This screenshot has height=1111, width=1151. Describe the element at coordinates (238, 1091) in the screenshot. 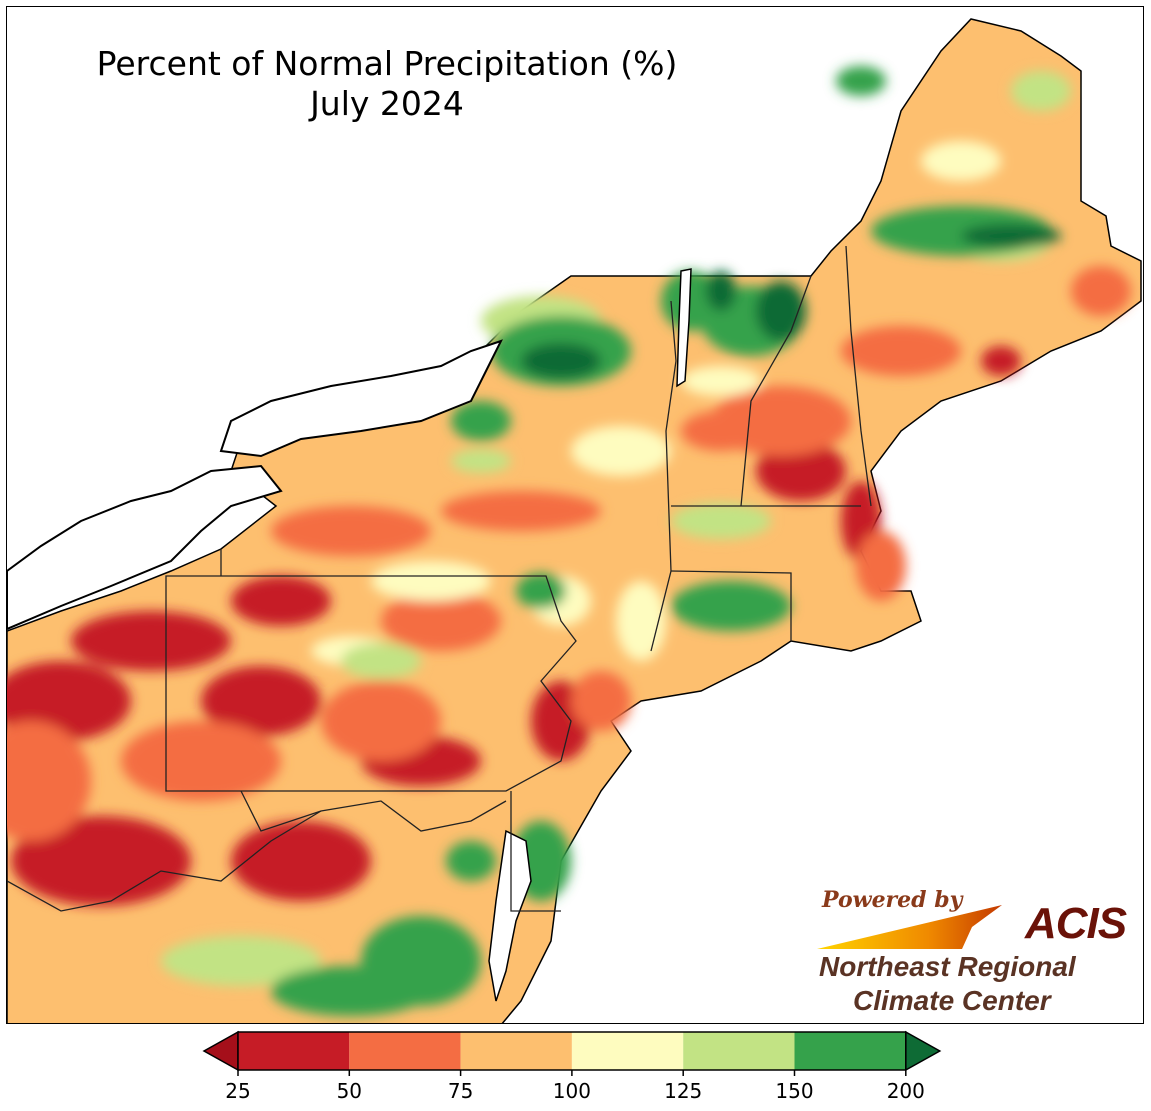

I see `colorbar-tick-label: 25` at that location.